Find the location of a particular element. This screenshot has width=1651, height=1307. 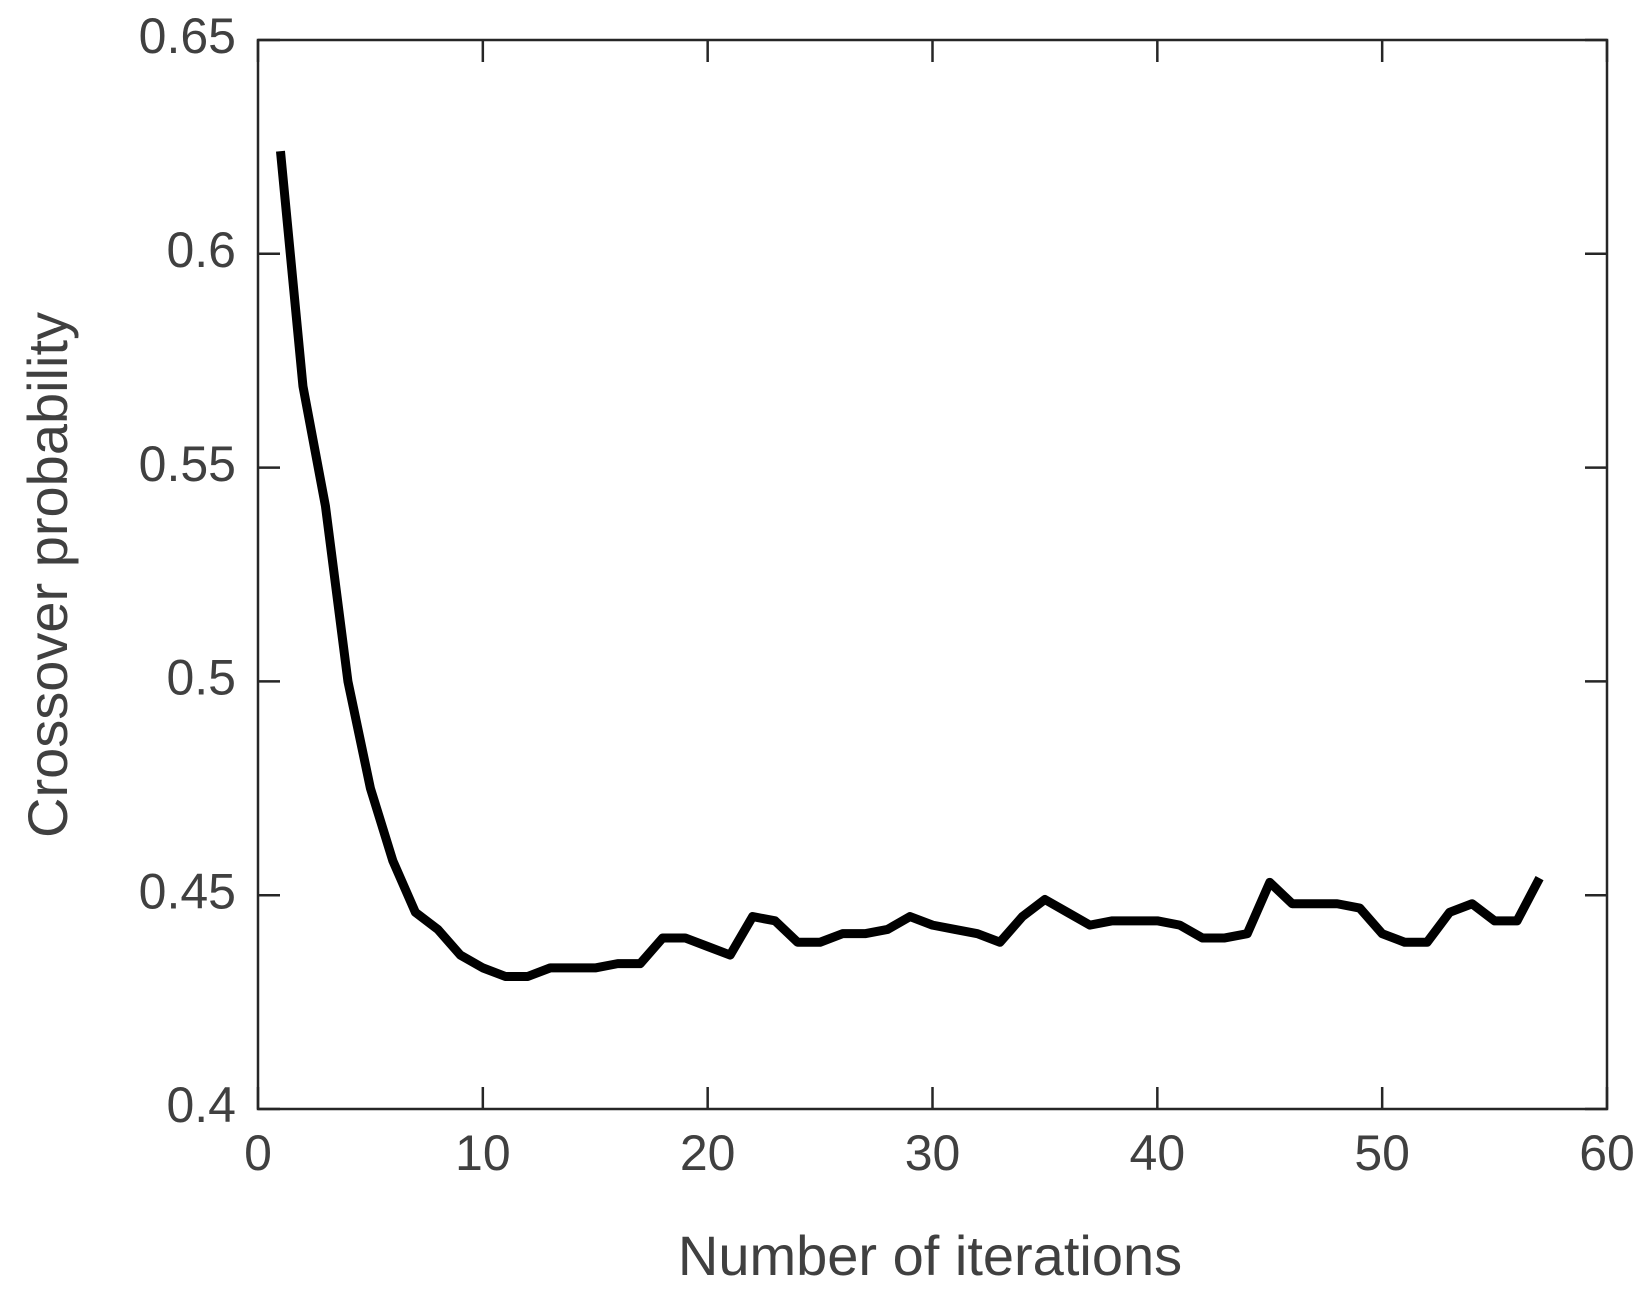

x-tick-label: 60 is located at coordinates (1607, 1153).